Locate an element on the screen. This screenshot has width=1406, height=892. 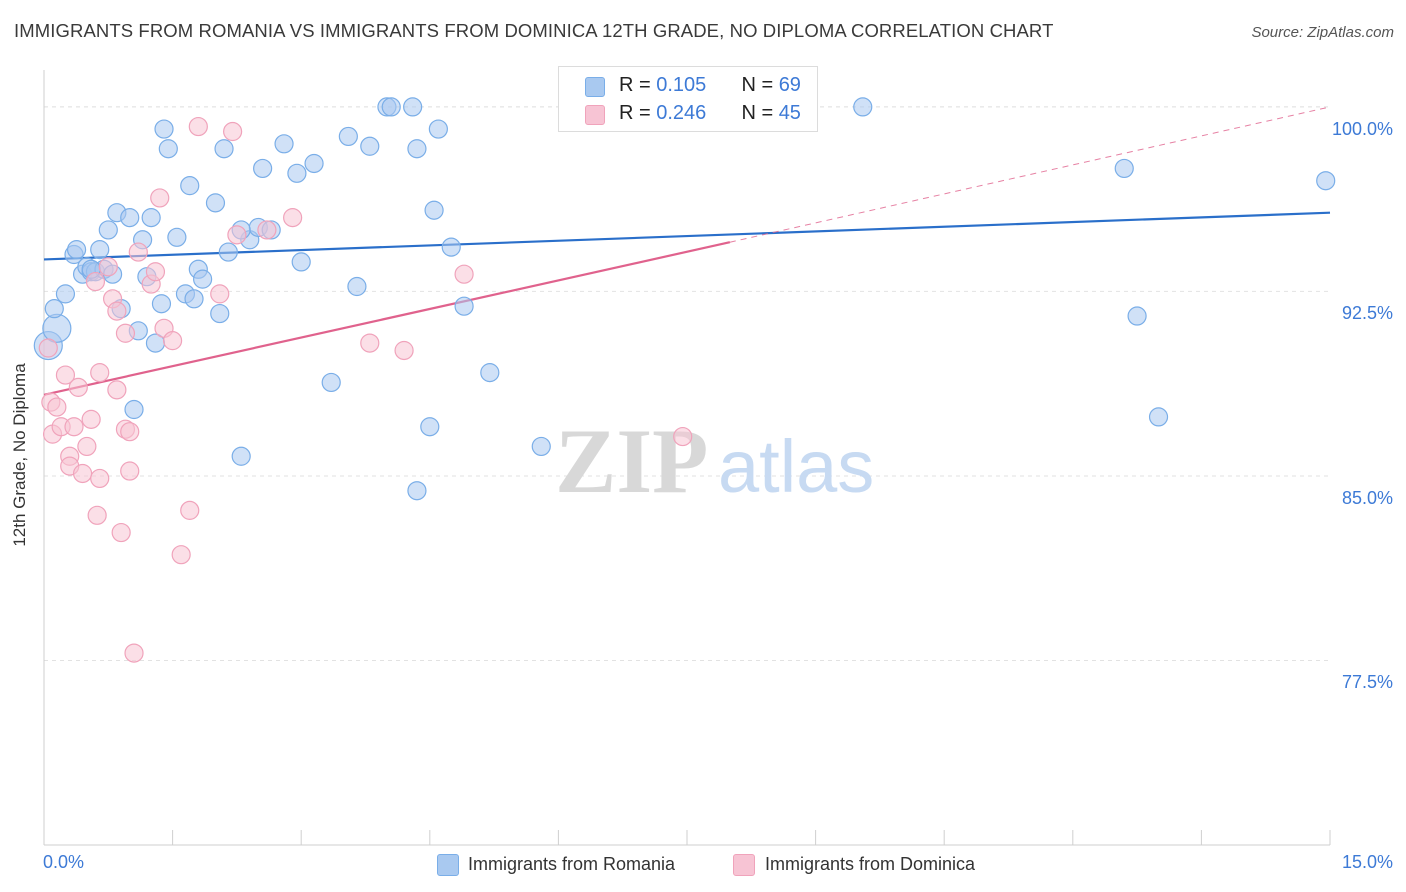
x-tick-label-min: 0.0% is located at coordinates (64, 862).